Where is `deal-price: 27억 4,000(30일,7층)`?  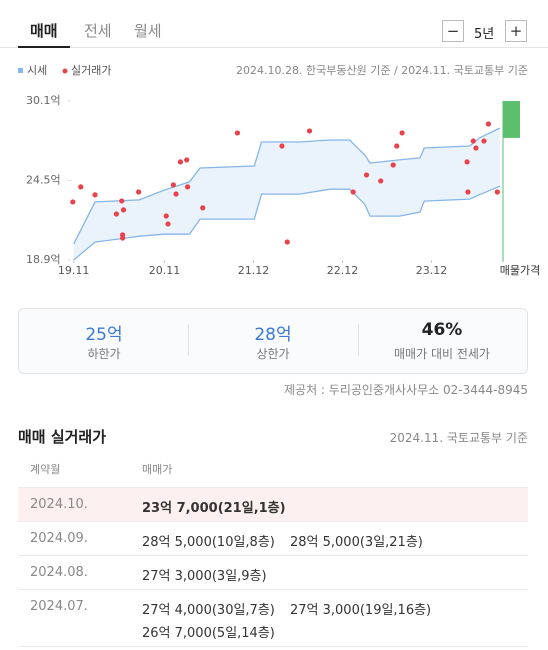
deal-price: 27억 4,000(30일,7층) is located at coordinates (208, 610).